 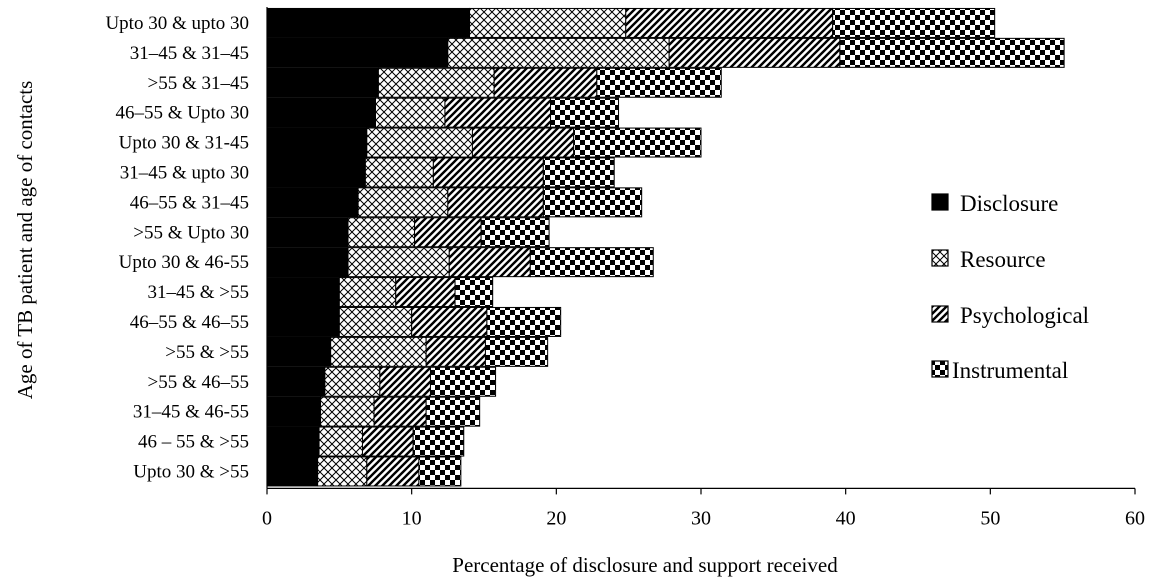 I want to click on legend-label-psychological: Psychological, so click(x=1024, y=315).